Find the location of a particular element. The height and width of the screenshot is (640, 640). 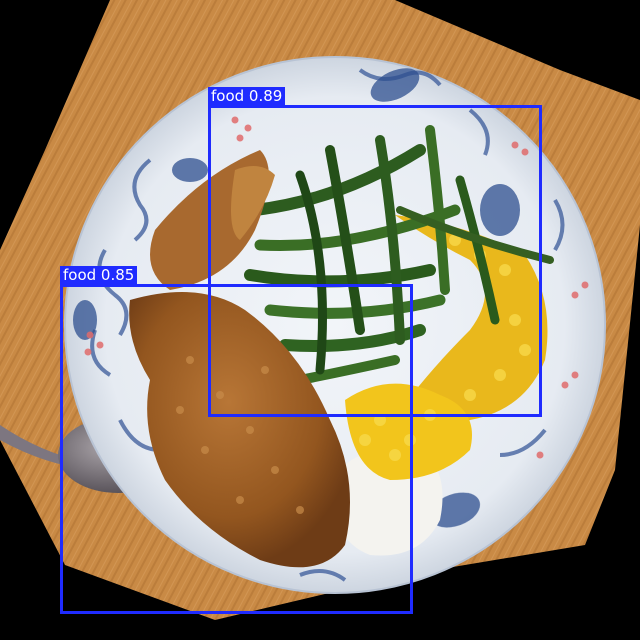

cutlet-crumbs is located at coordinates (240, 435).